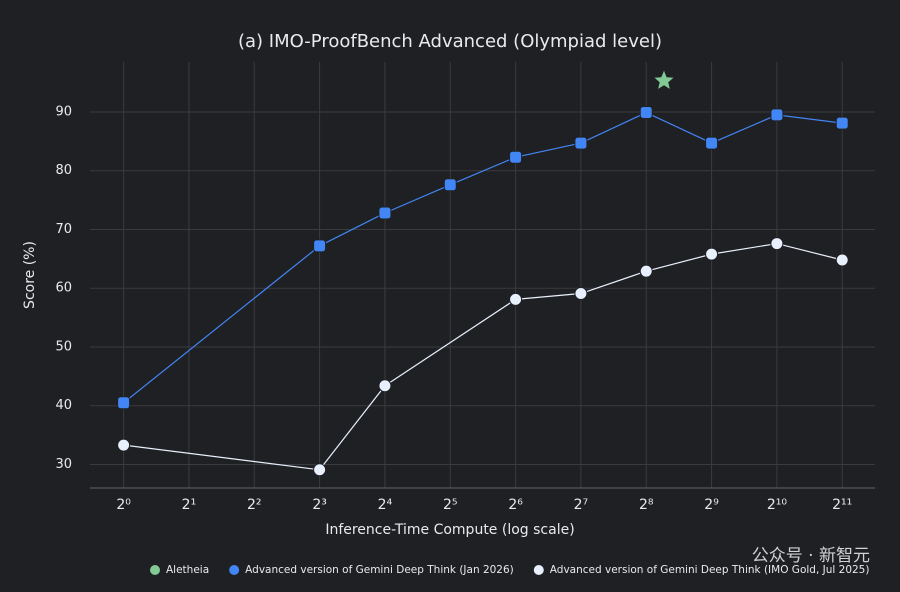  Describe the element at coordinates (63, 288) in the screenshot. I see `y-tick-label: 60` at that location.